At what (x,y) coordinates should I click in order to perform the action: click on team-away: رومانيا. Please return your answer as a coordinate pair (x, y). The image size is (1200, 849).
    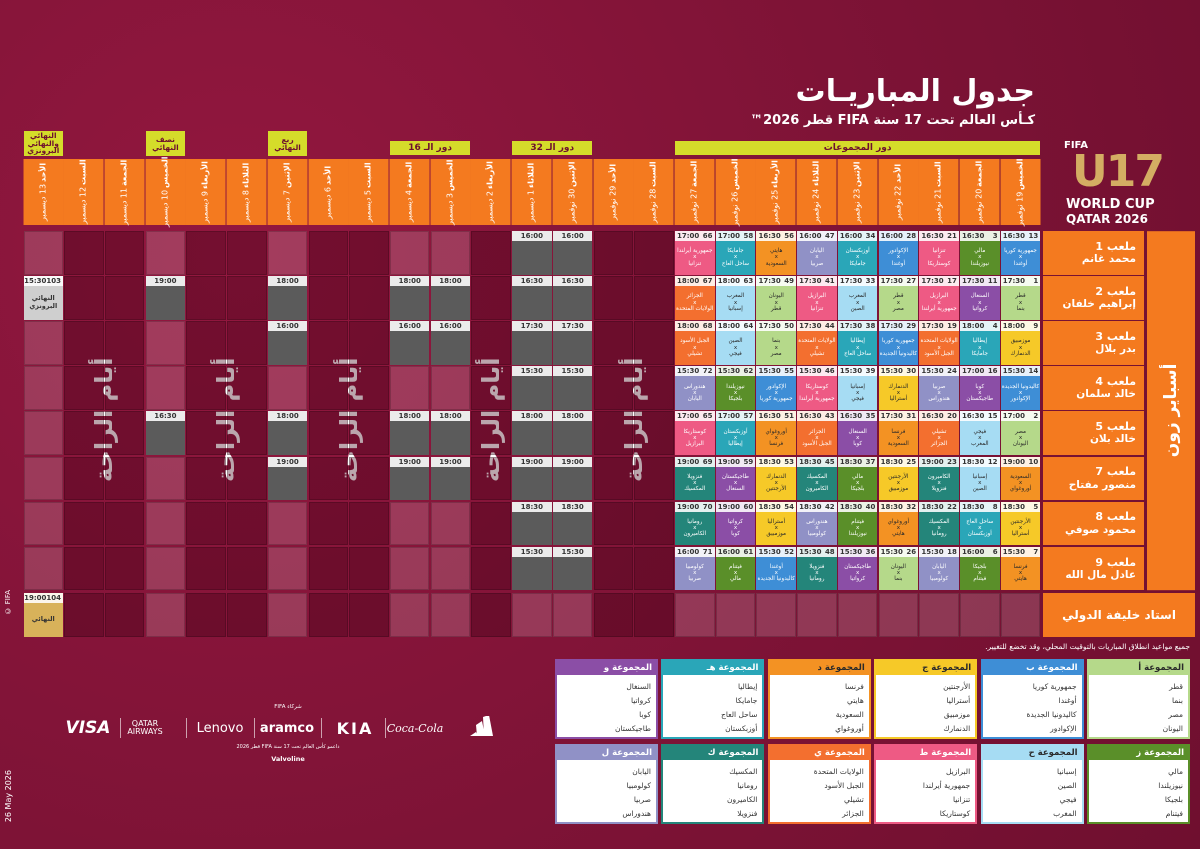
    Looking at the image, I should click on (939, 534).